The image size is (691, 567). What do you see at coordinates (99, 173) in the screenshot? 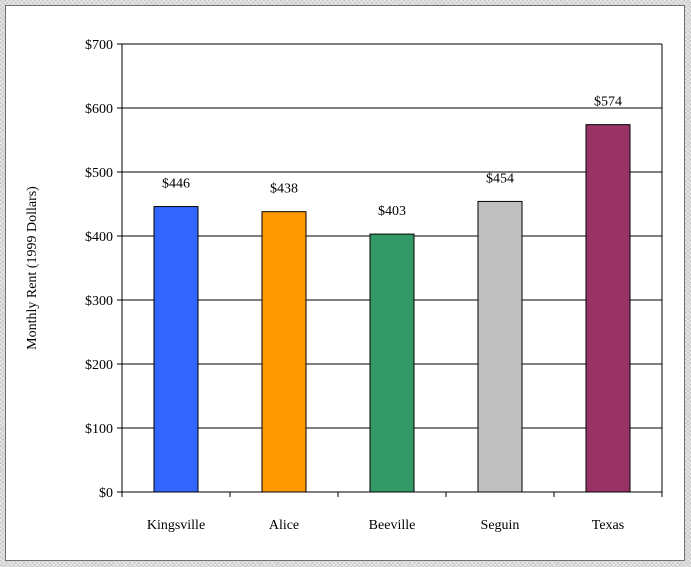
I see `y-tick-label: $500` at bounding box center [99, 173].